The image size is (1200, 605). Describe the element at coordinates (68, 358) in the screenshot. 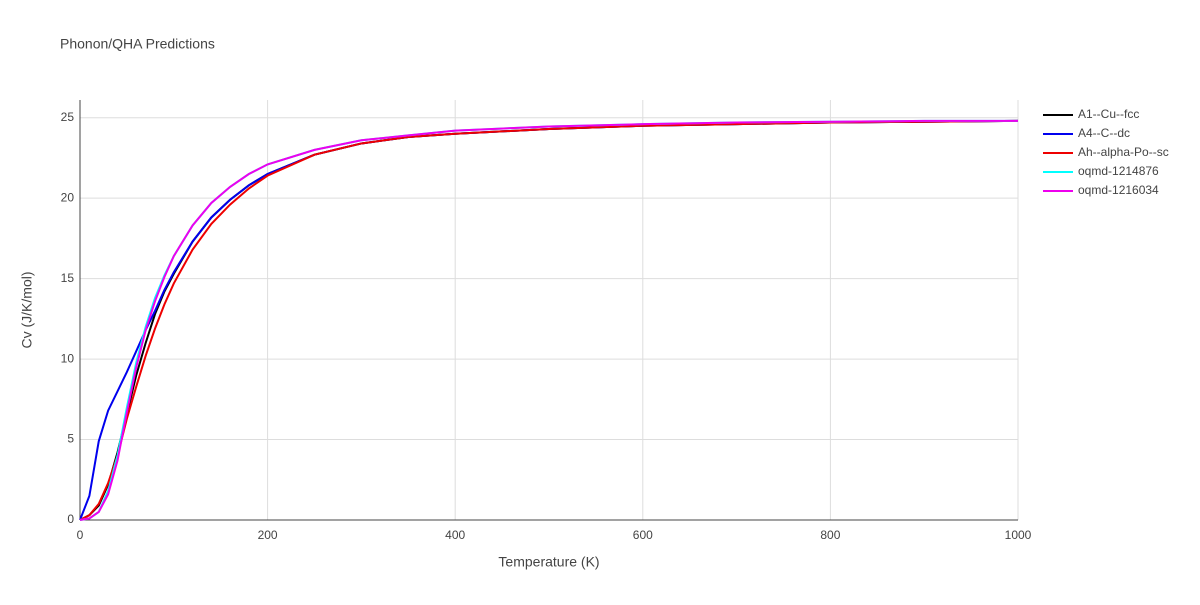

I see `y-tick-label: 10` at that location.